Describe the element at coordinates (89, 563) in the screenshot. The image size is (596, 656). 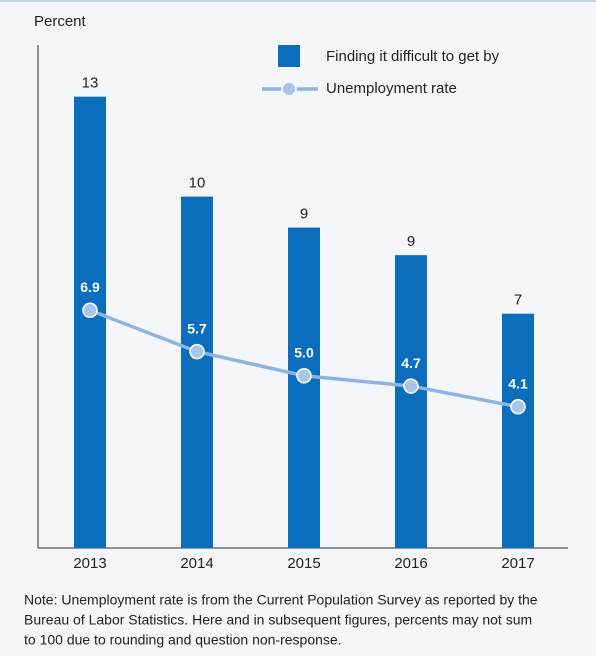
I see `x-tick-label: 2013` at that location.